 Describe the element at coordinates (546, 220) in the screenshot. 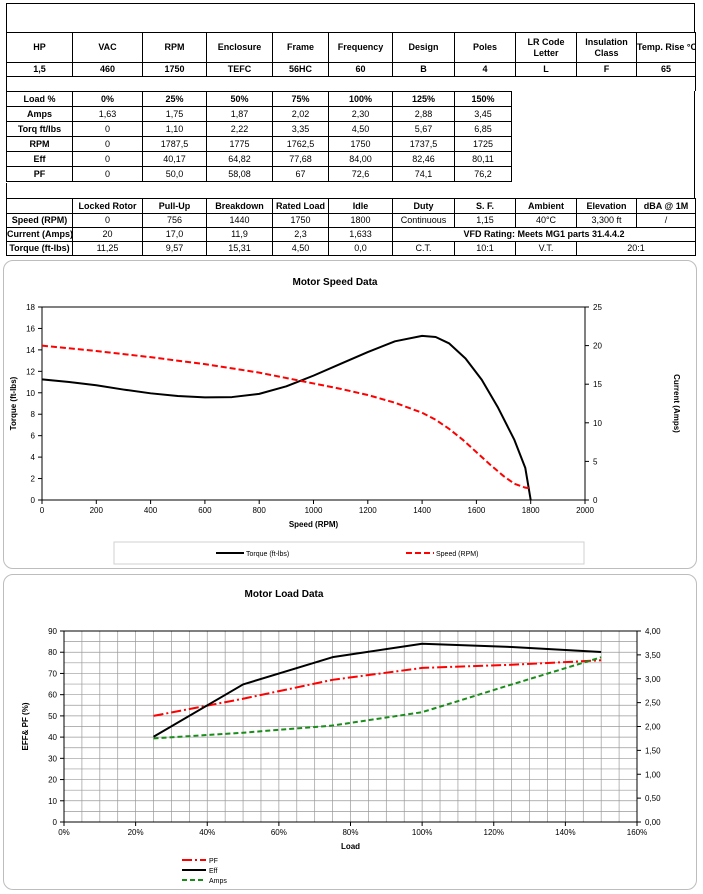

I see `perf-value-cell: 40°C` at that location.